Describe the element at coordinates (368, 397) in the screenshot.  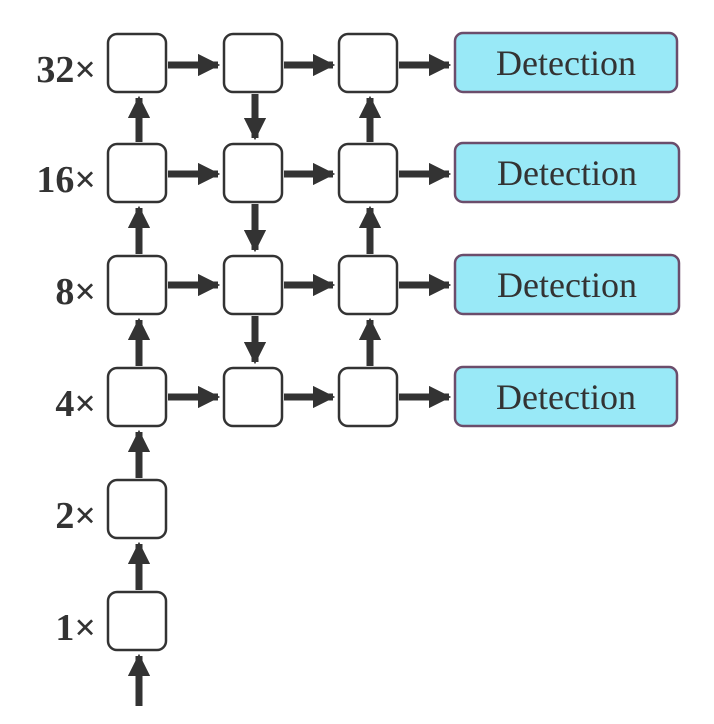
I see `node-c3-4x` at that location.